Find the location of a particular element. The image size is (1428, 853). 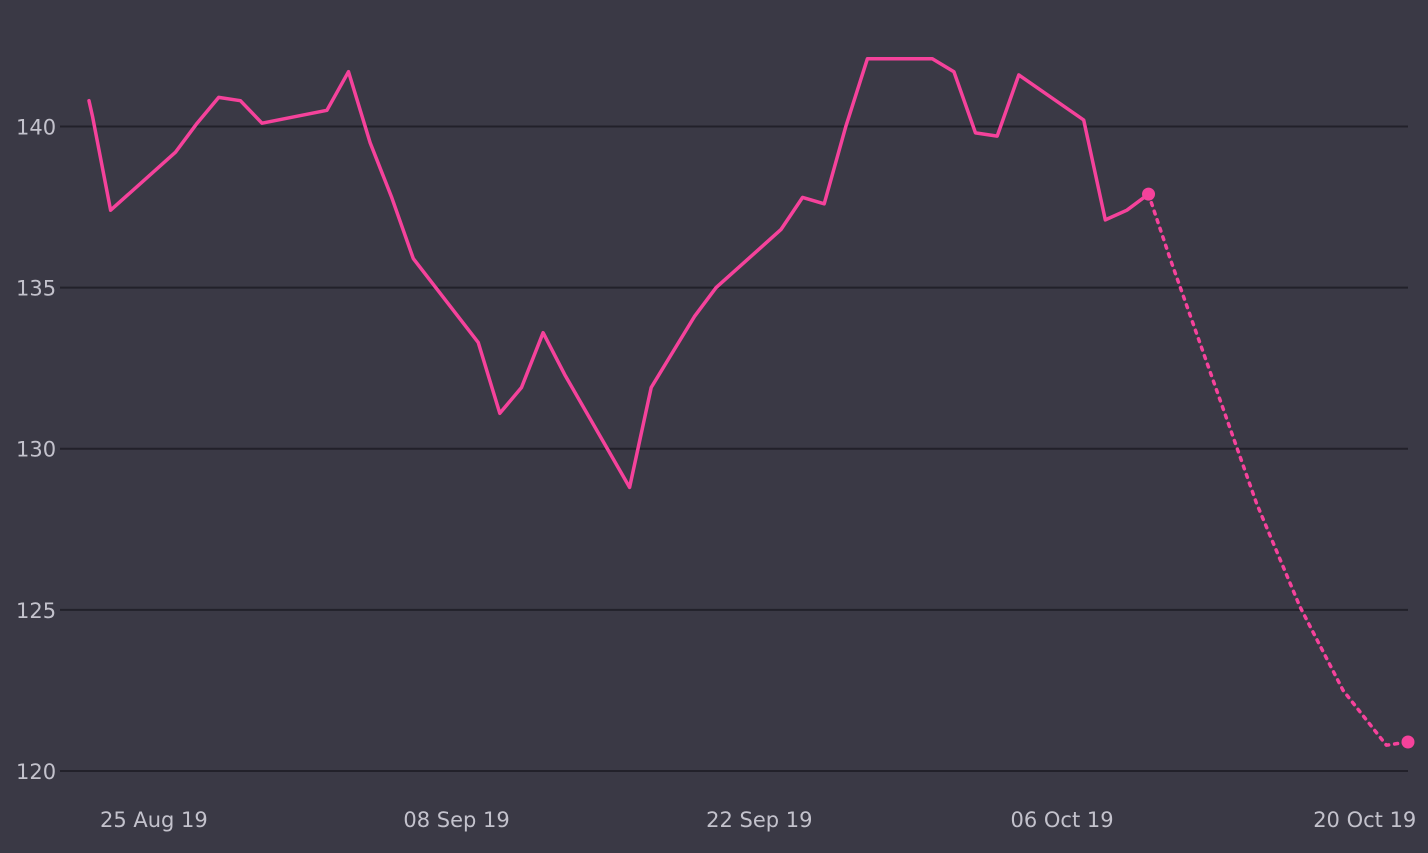

x-tick-label: 20 Oct 19 is located at coordinates (1364, 820).